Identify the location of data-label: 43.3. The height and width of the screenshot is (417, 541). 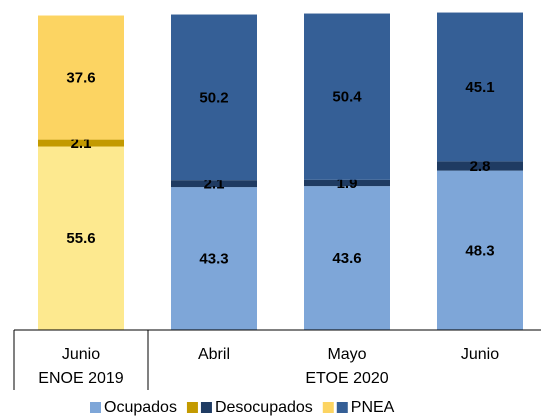
(213, 259).